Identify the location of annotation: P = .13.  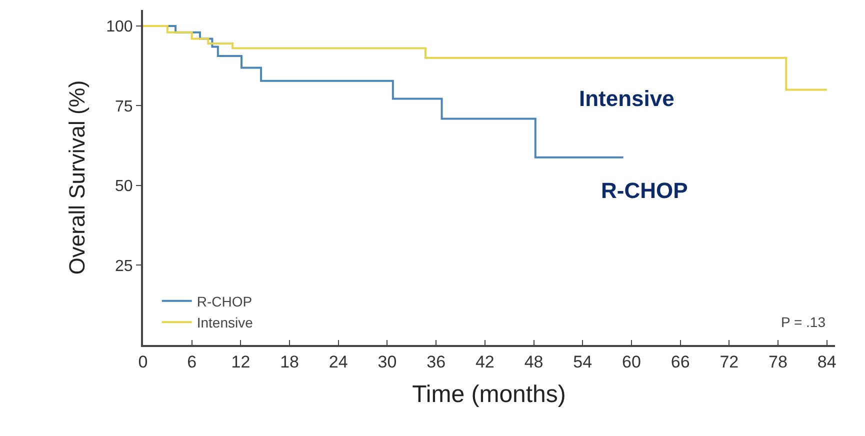
(803, 322).